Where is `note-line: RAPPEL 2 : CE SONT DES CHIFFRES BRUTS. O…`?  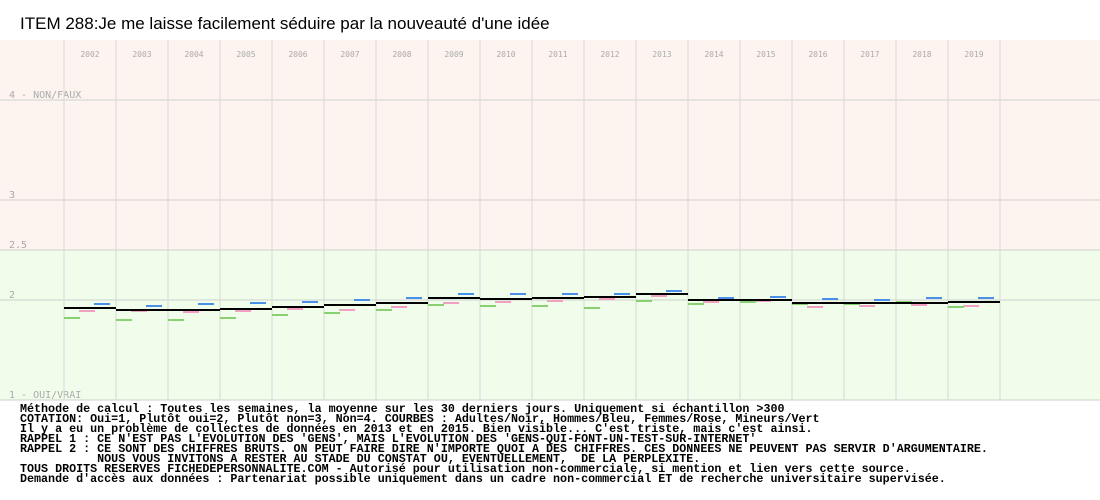 note-line: RAPPEL 2 : CE SONT DES CHIFFRES BRUTS. O… is located at coordinates (504, 449).